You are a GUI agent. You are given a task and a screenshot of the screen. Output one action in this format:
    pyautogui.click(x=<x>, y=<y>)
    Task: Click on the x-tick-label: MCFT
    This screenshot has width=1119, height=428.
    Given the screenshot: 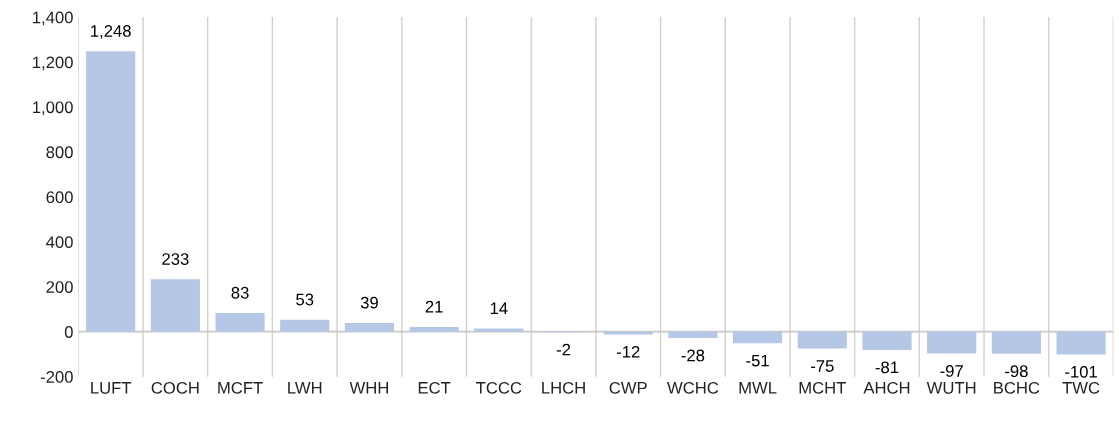 What is the action you would take?
    pyautogui.click(x=240, y=387)
    